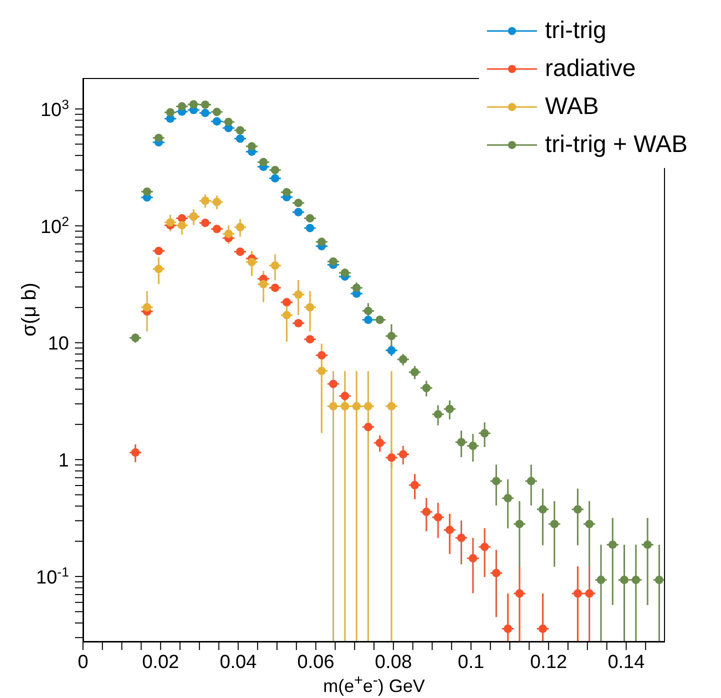  I want to click on x-axis-title: m(e$^{+}$e$^{-}$) GeV, so click(374, 684).